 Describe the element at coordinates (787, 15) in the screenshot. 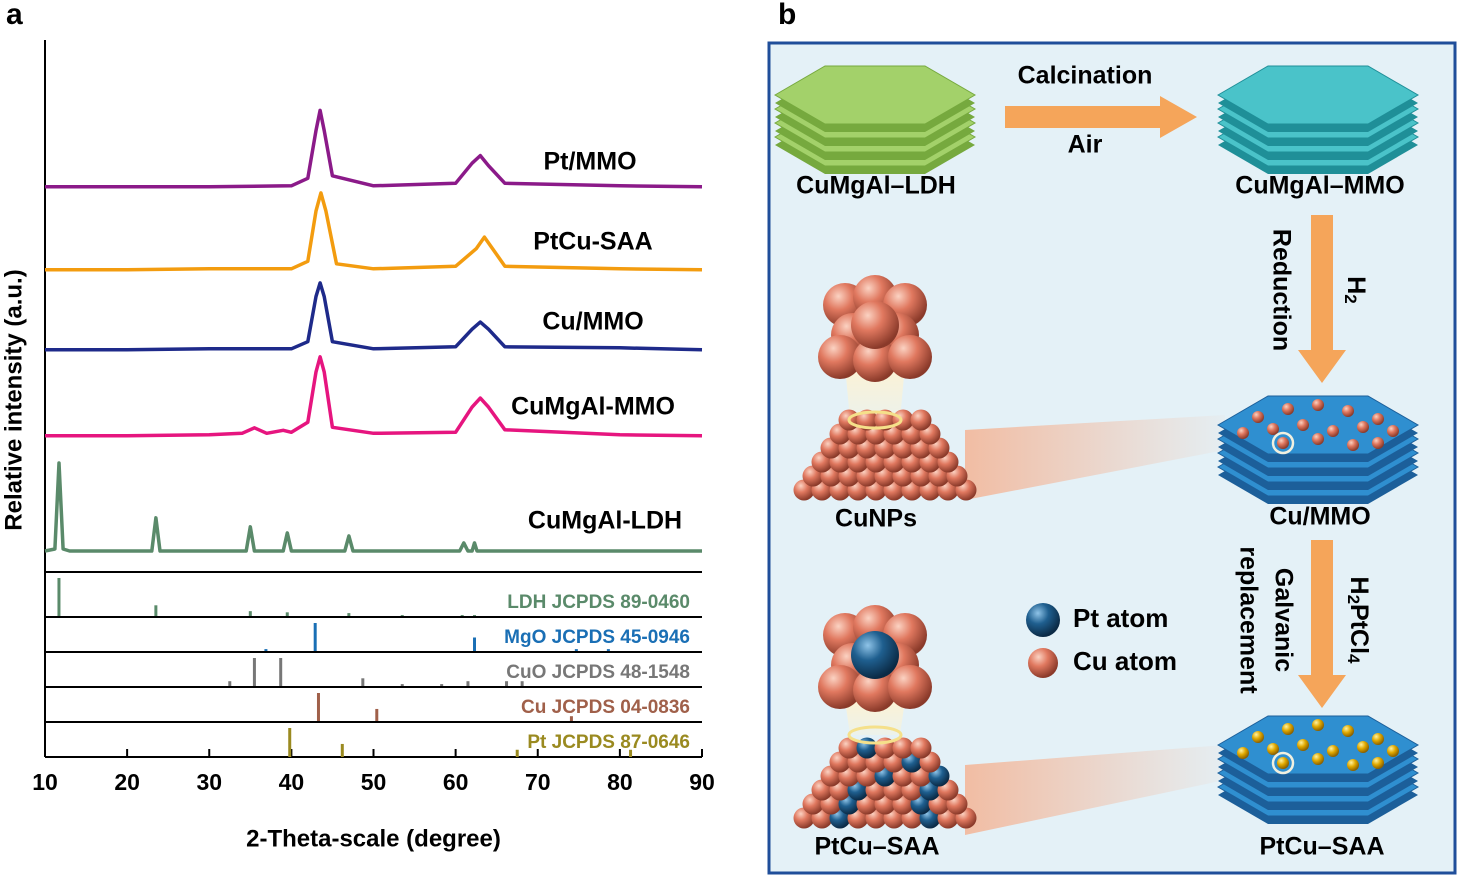

I see `panel-label: b` at that location.